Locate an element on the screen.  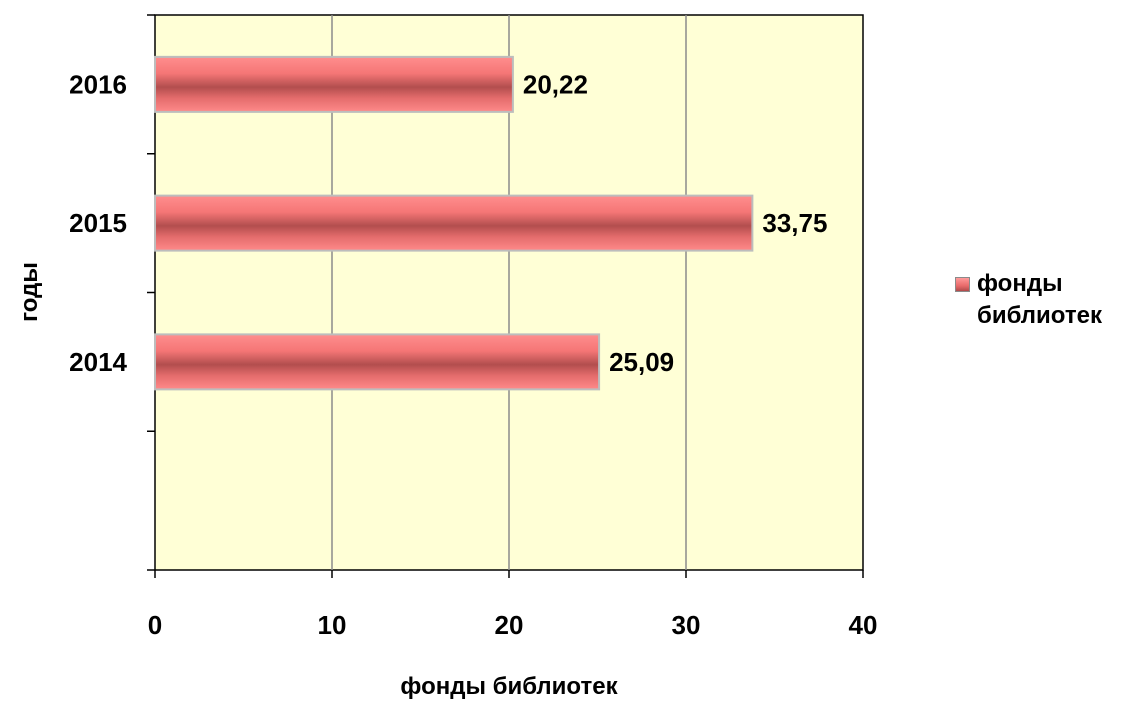
bar-2015 is located at coordinates (454, 223).